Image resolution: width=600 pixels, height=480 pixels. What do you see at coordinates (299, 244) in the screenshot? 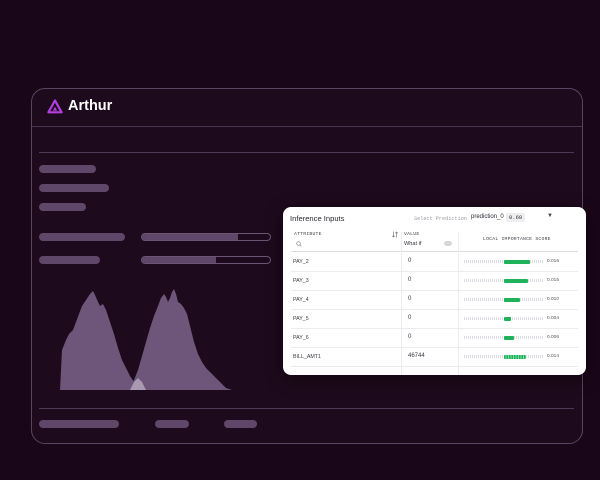
I see `search-icon` at bounding box center [299, 244].